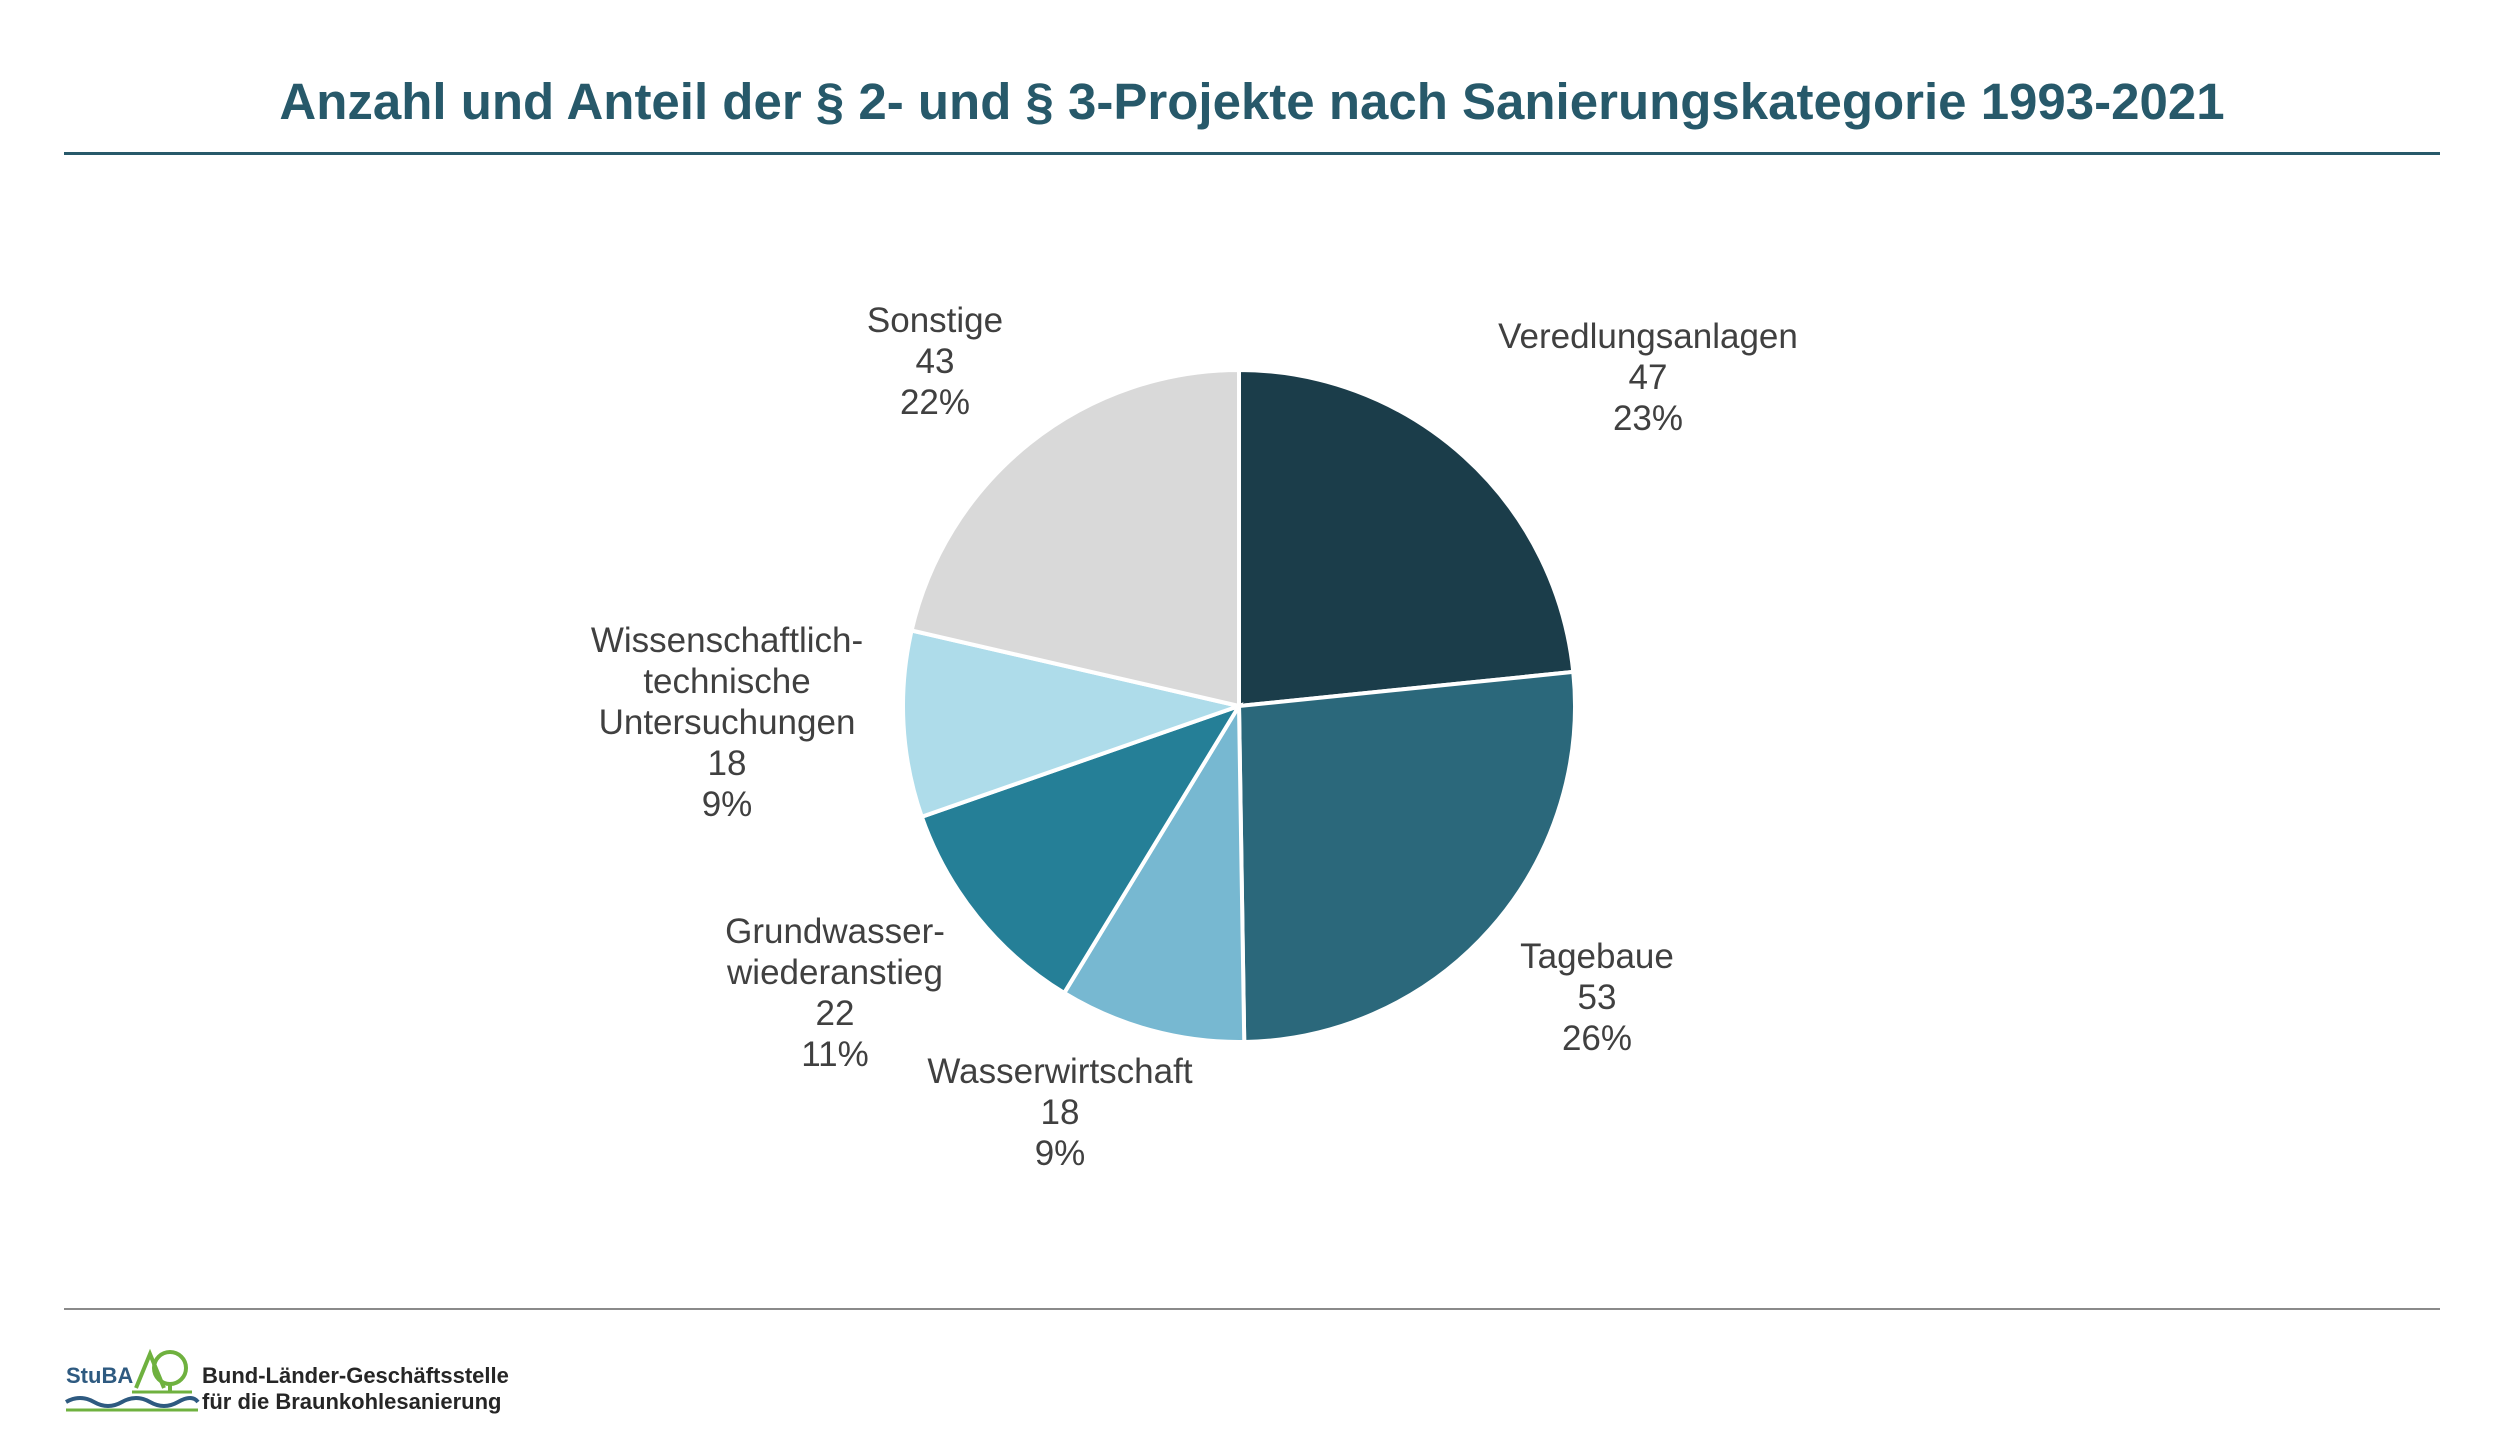 This screenshot has height=1454, width=2504. What do you see at coordinates (835, 931) in the screenshot?
I see `slice-category-label: Grundwasser-` at bounding box center [835, 931].